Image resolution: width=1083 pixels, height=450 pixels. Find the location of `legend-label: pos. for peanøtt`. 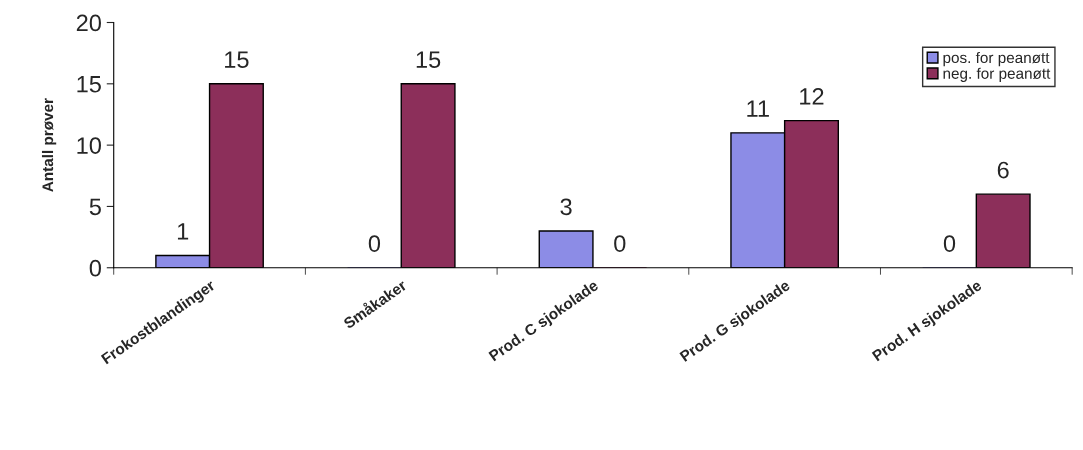

legend-label: pos. for peanøtt is located at coordinates (996, 59).